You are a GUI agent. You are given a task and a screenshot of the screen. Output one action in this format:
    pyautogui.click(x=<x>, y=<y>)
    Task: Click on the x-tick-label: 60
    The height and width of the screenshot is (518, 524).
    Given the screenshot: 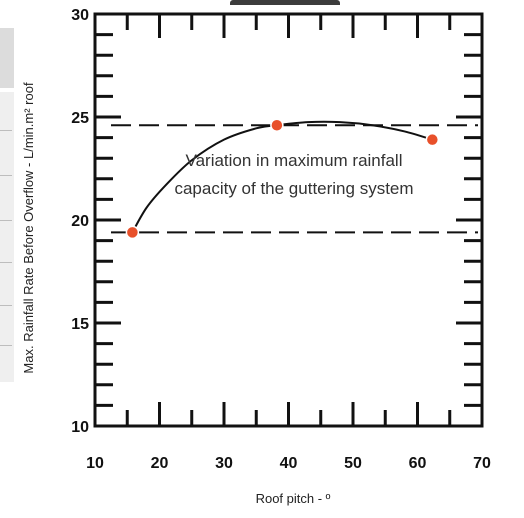 What is the action you would take?
    pyautogui.click(x=418, y=463)
    